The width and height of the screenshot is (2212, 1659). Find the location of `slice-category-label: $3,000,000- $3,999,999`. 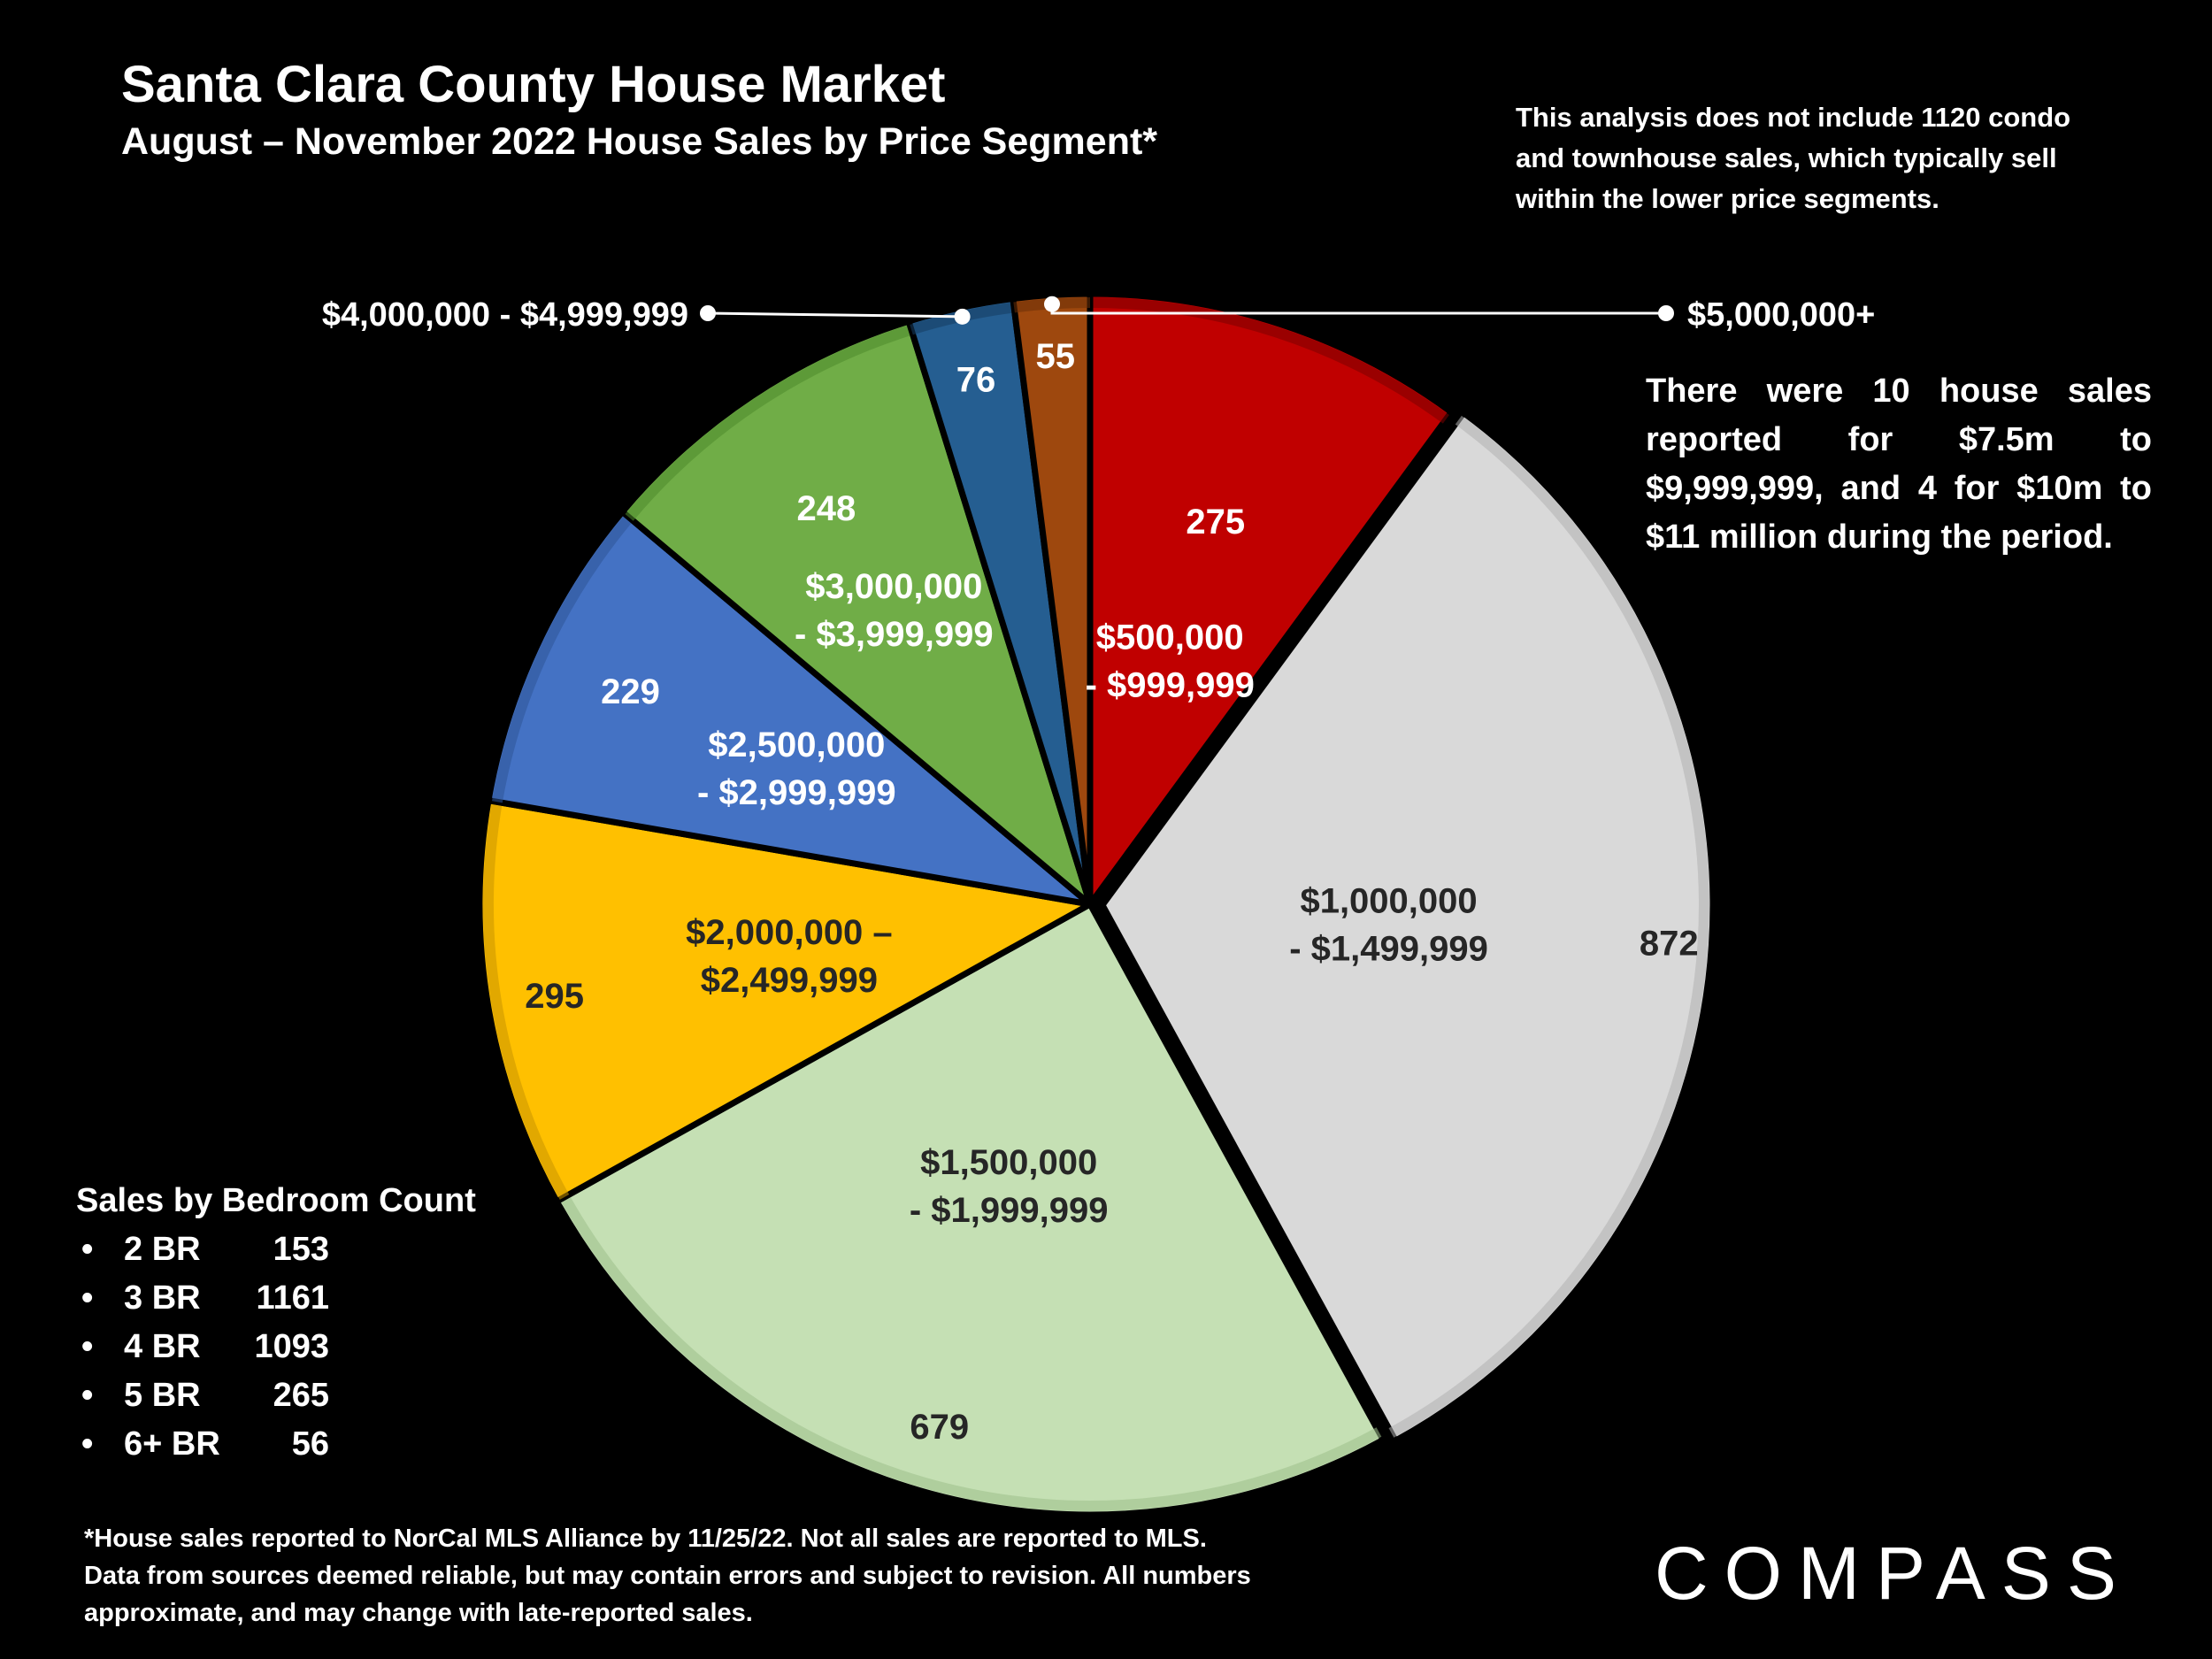

slice-category-label: $3,000,000- $3,999,999 is located at coordinates (895, 610).